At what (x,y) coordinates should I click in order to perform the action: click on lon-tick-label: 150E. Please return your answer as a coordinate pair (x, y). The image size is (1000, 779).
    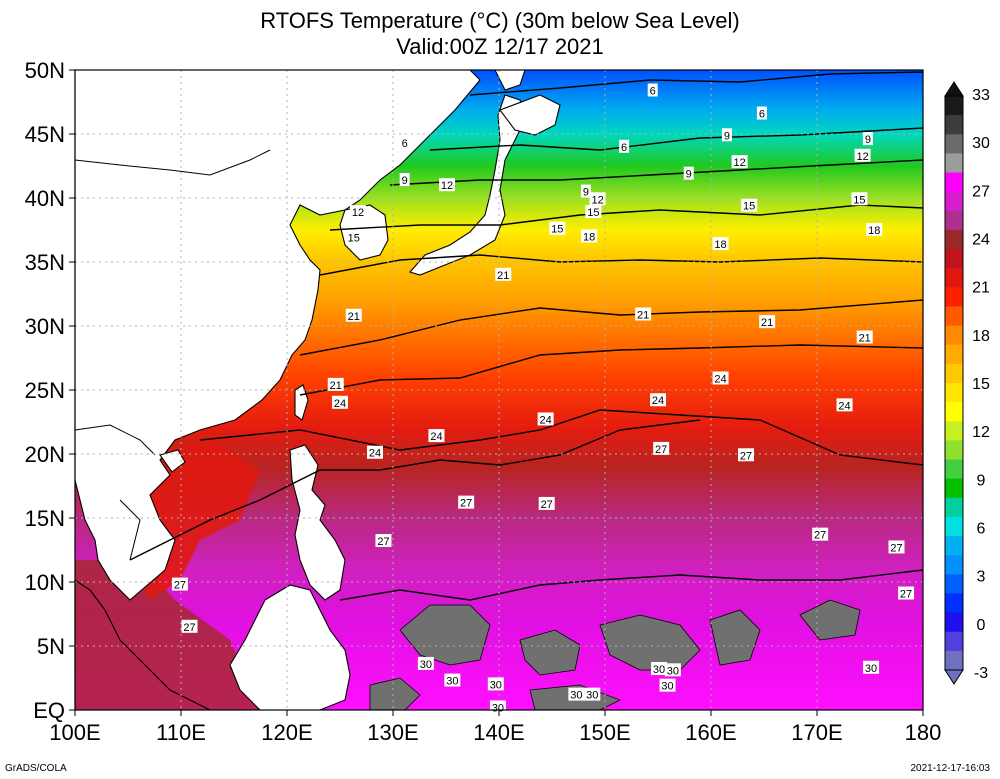
    Looking at the image, I should click on (604, 732).